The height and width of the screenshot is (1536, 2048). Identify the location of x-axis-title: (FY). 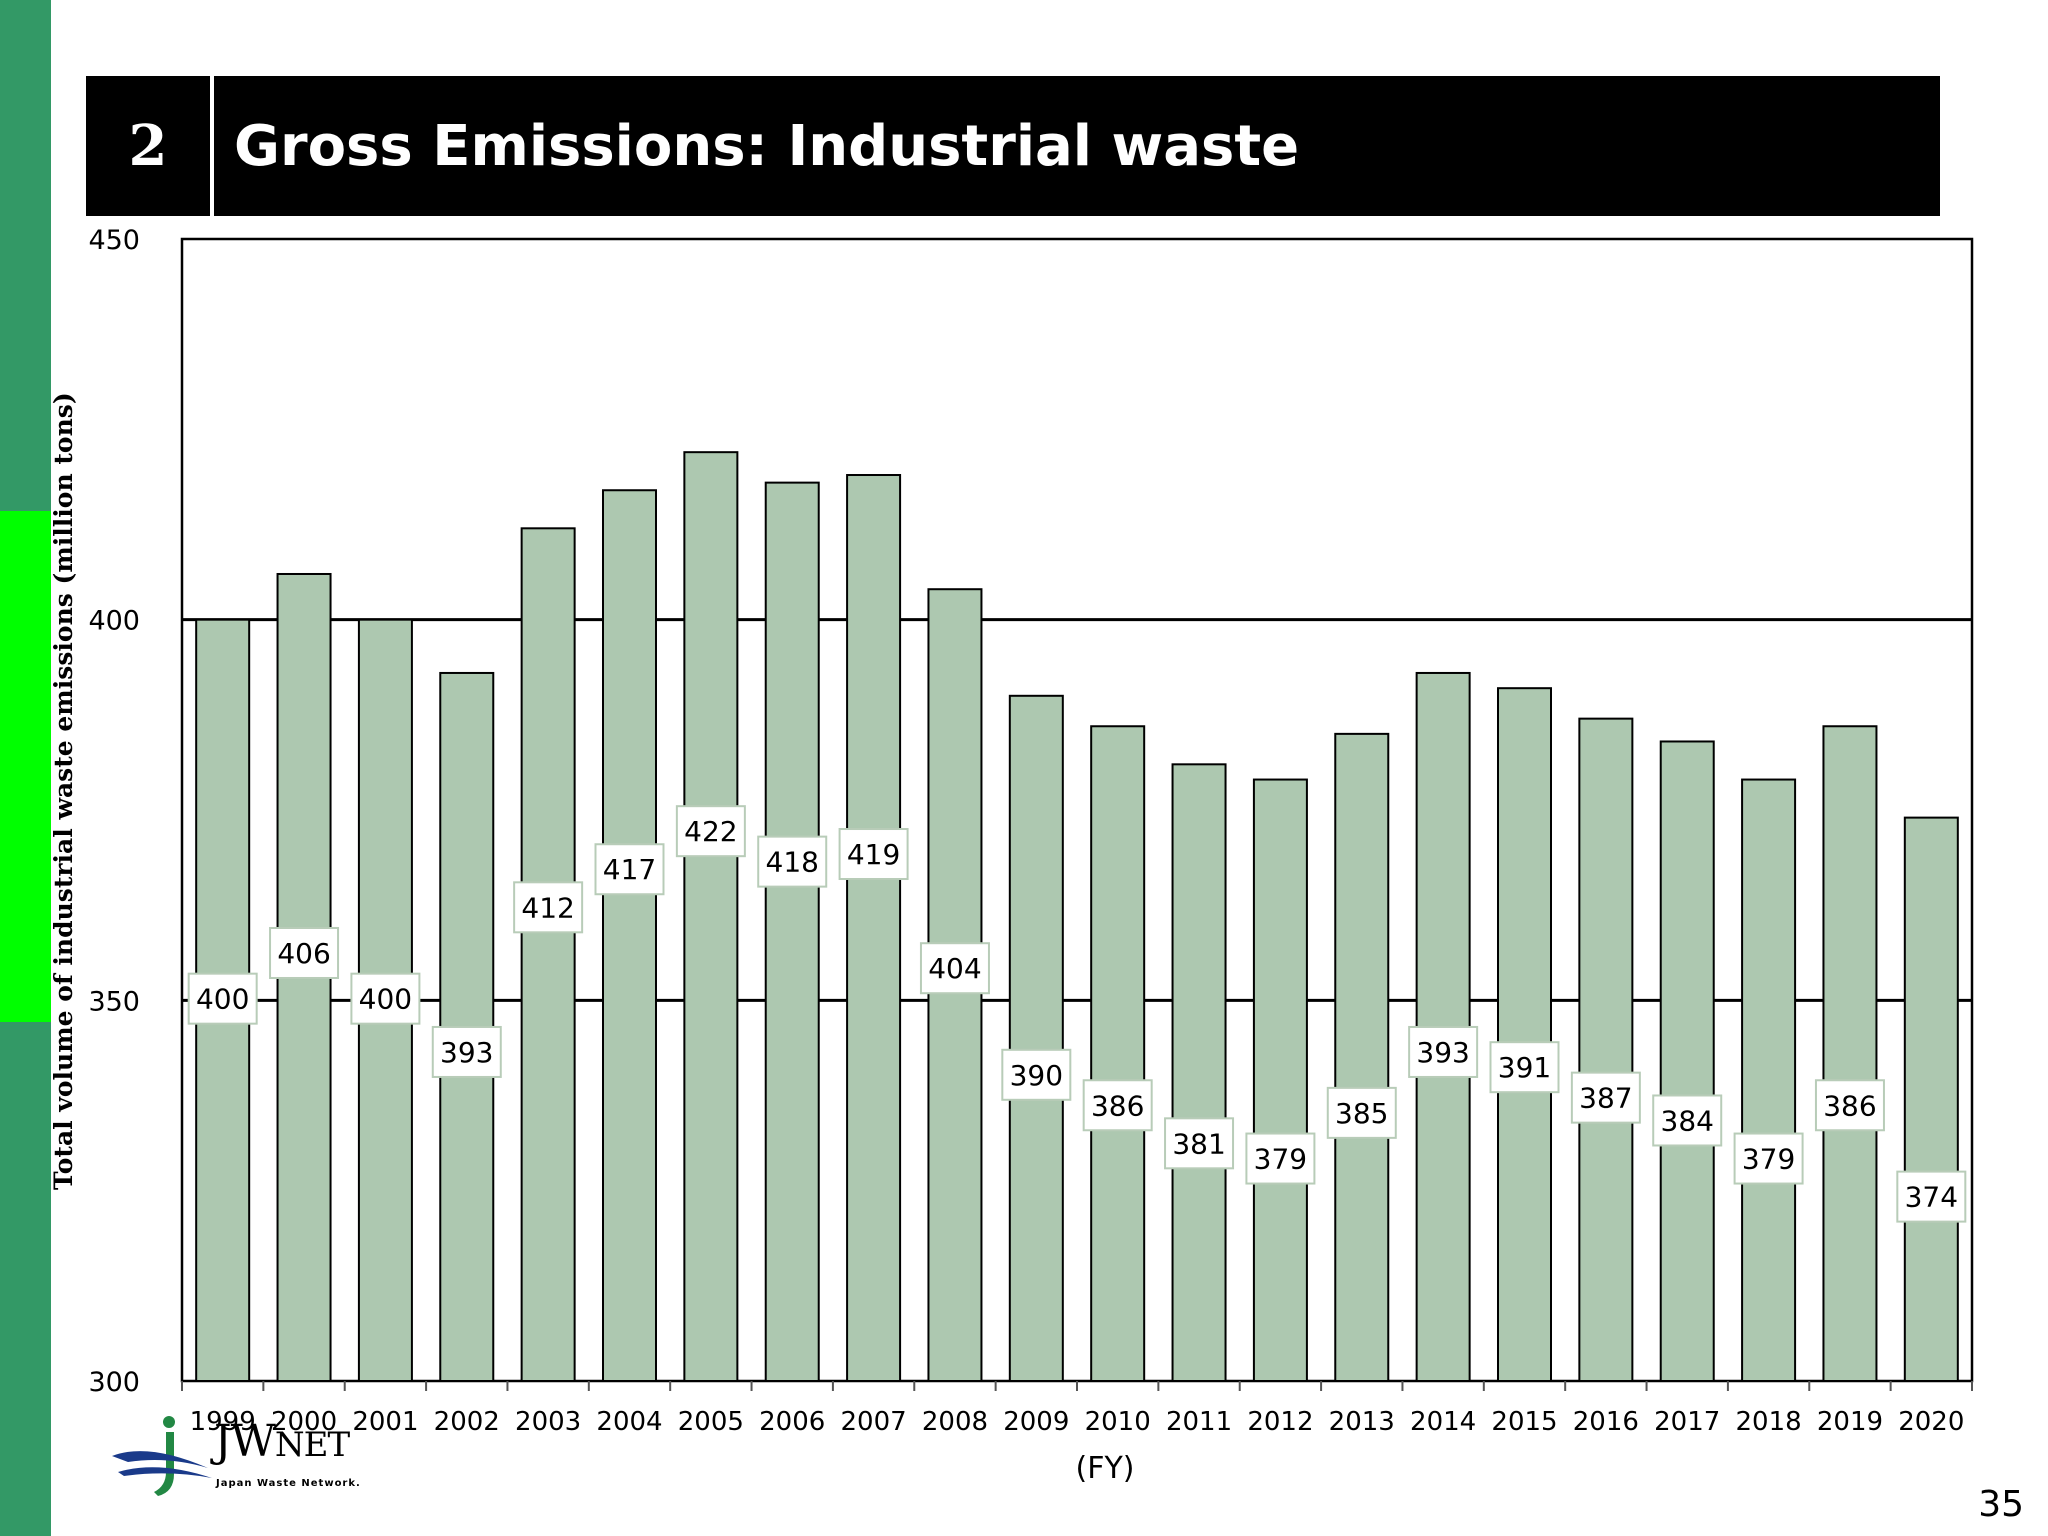
(1105, 1468).